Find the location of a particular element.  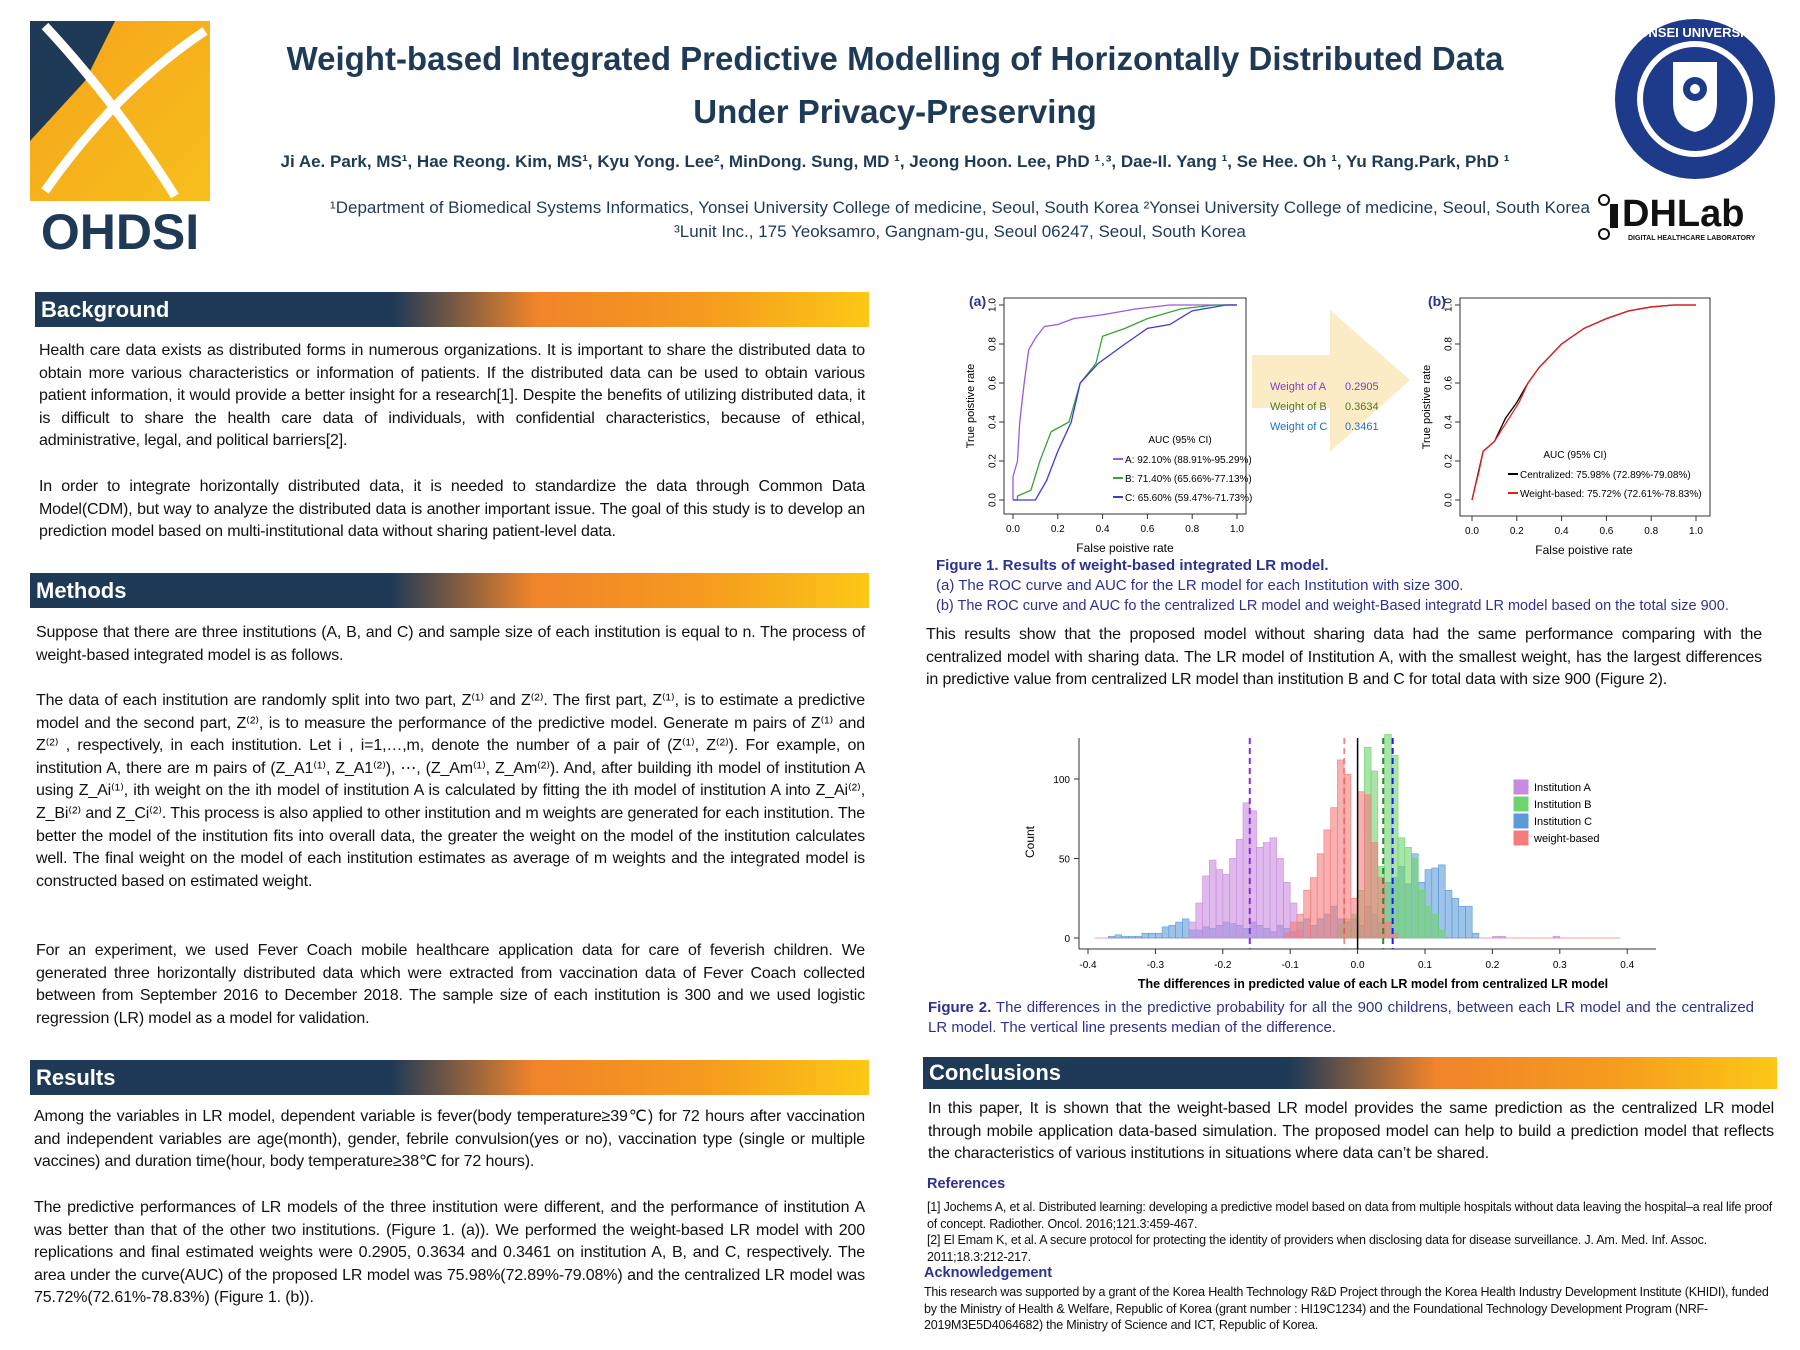

y-tick-label: 100 is located at coordinates (1061, 780).